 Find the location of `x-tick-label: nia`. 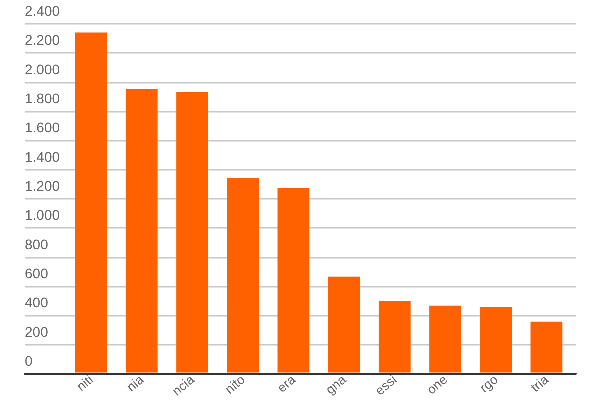

x-tick-label: nia is located at coordinates (136, 383).